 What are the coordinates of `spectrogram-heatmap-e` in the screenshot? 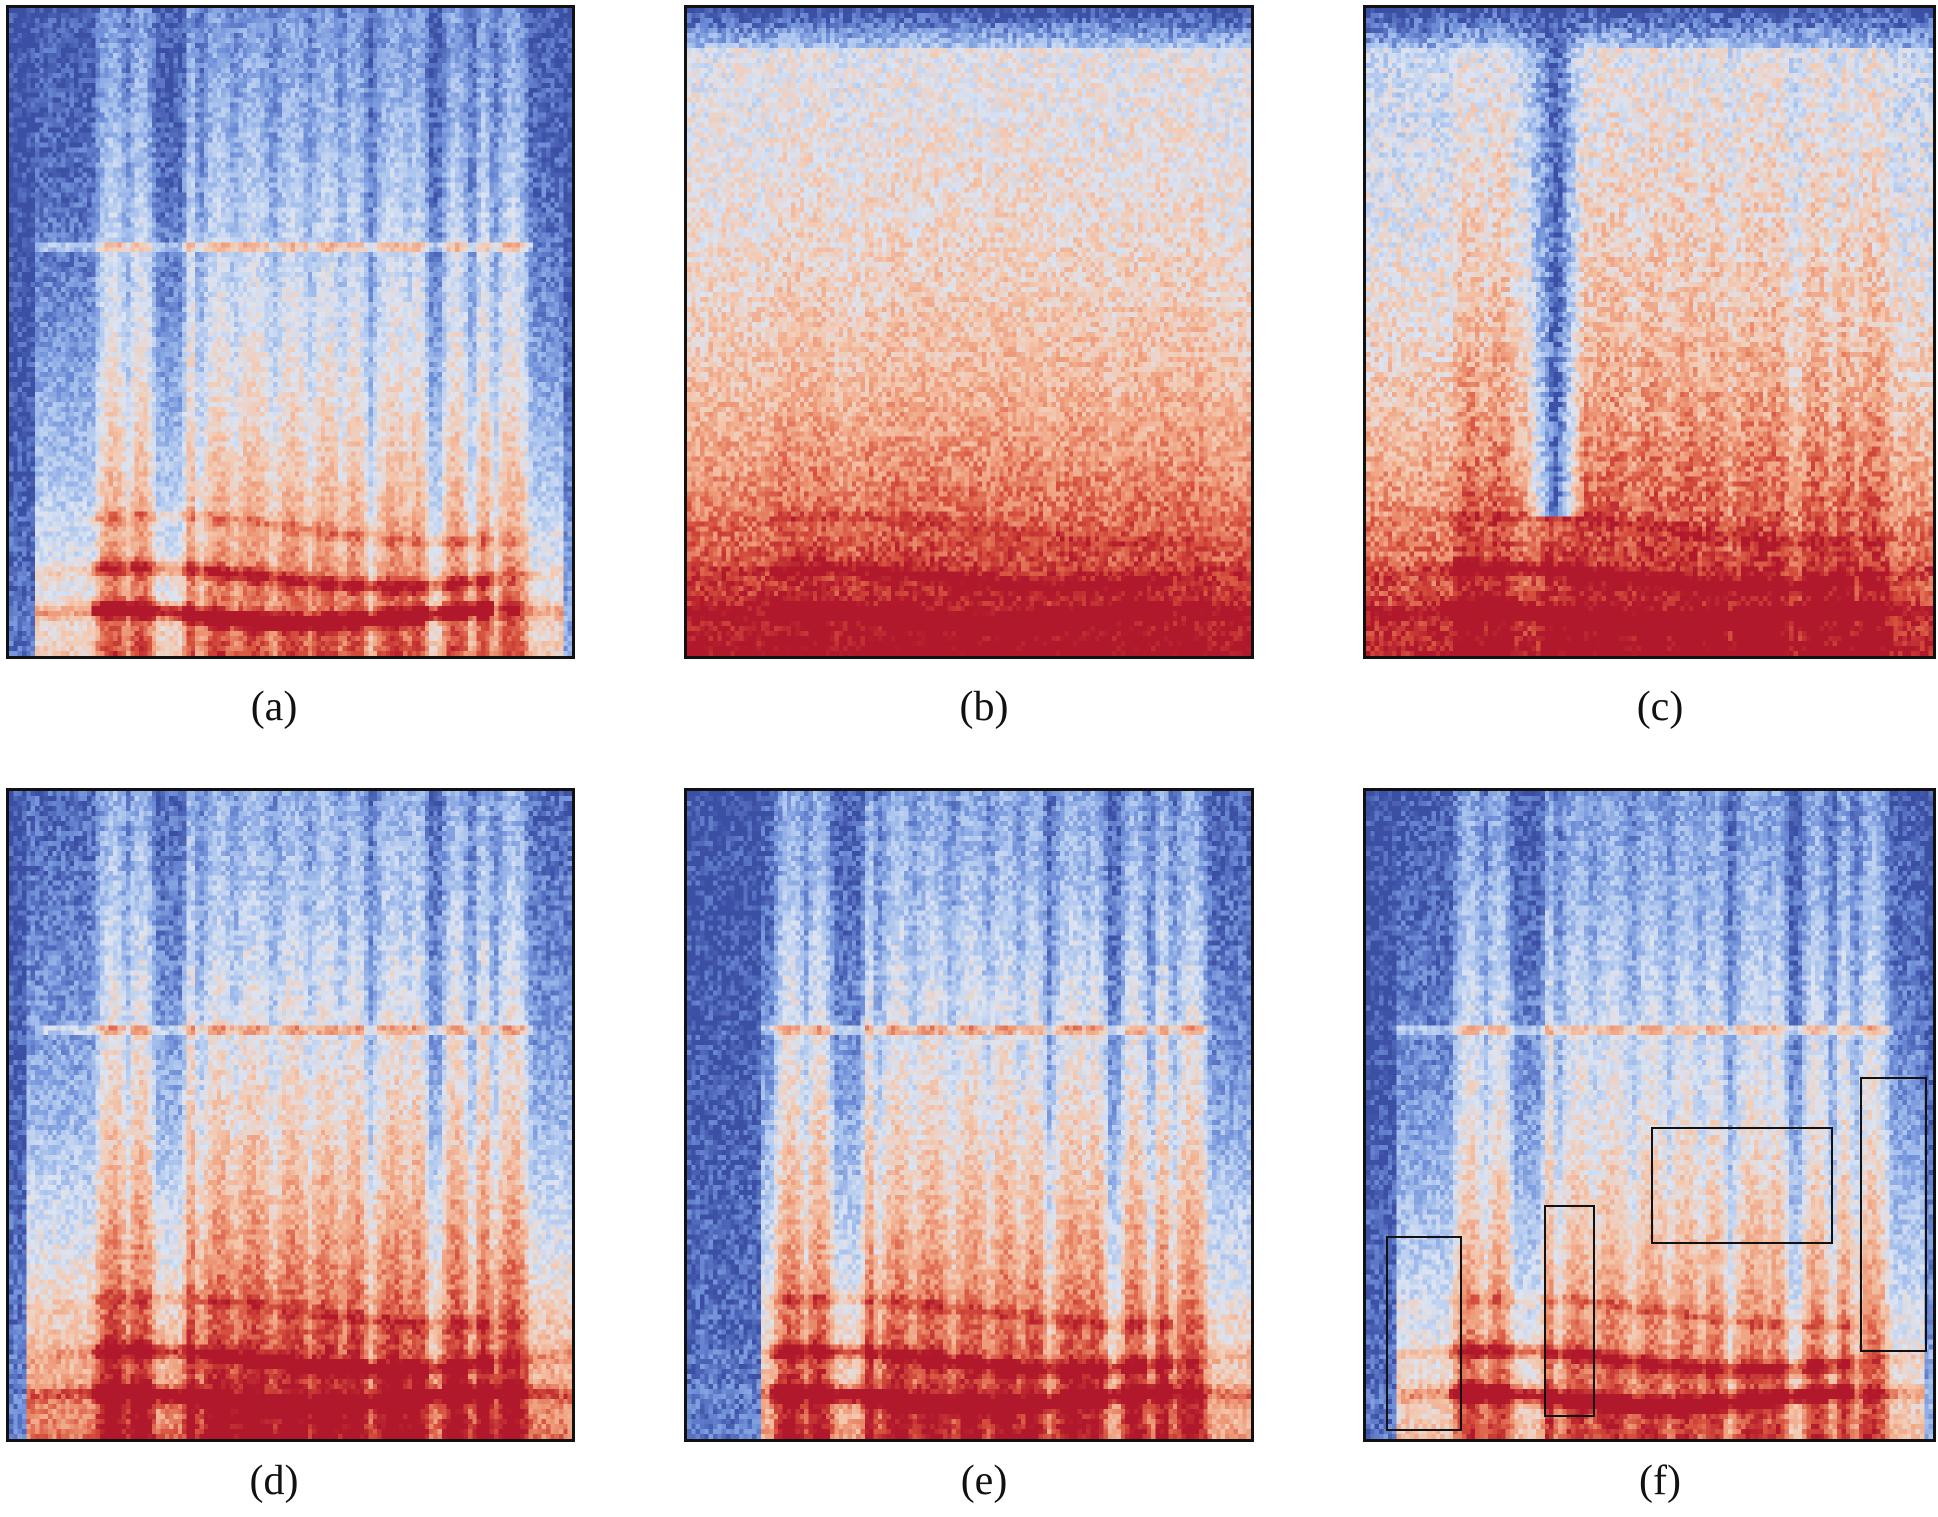 It's located at (969, 1115).